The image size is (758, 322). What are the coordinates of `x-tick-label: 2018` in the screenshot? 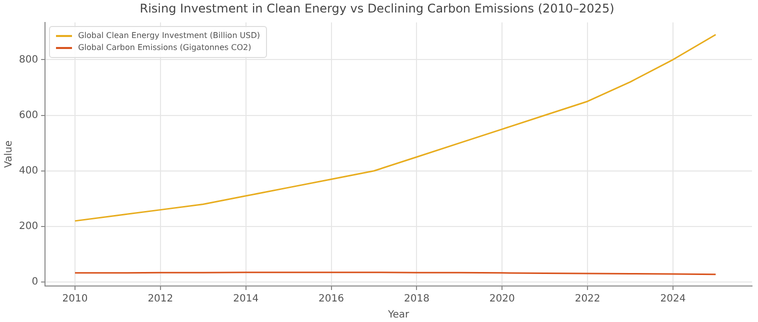 It's located at (417, 299).